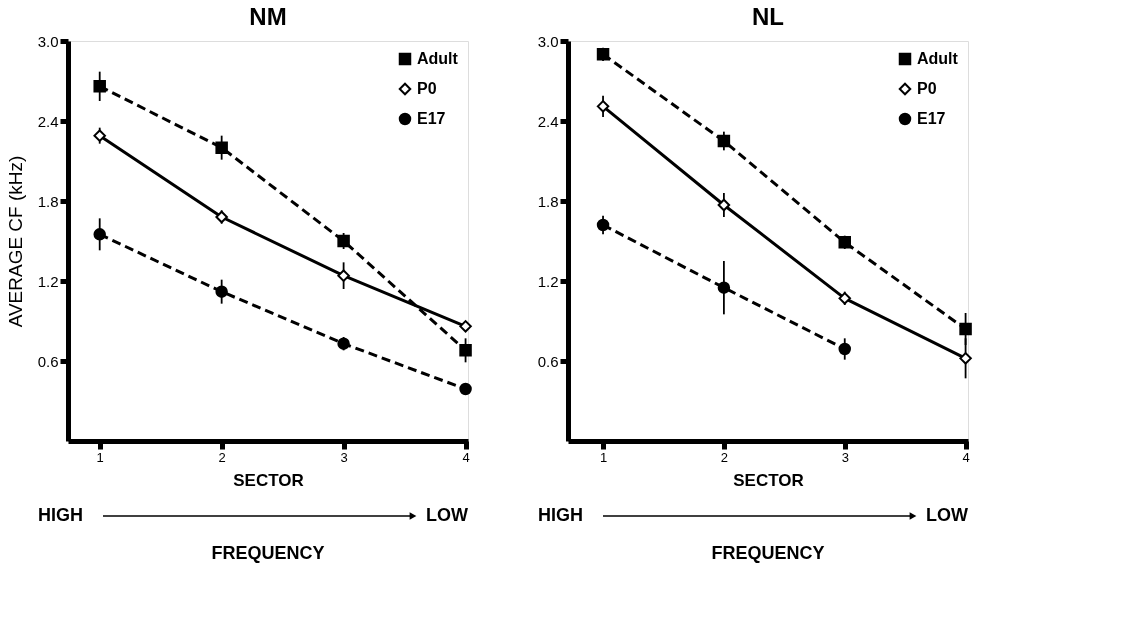 The image size is (1121, 636). What do you see at coordinates (768, 16) in the screenshot?
I see `chart-title: NL` at bounding box center [768, 16].